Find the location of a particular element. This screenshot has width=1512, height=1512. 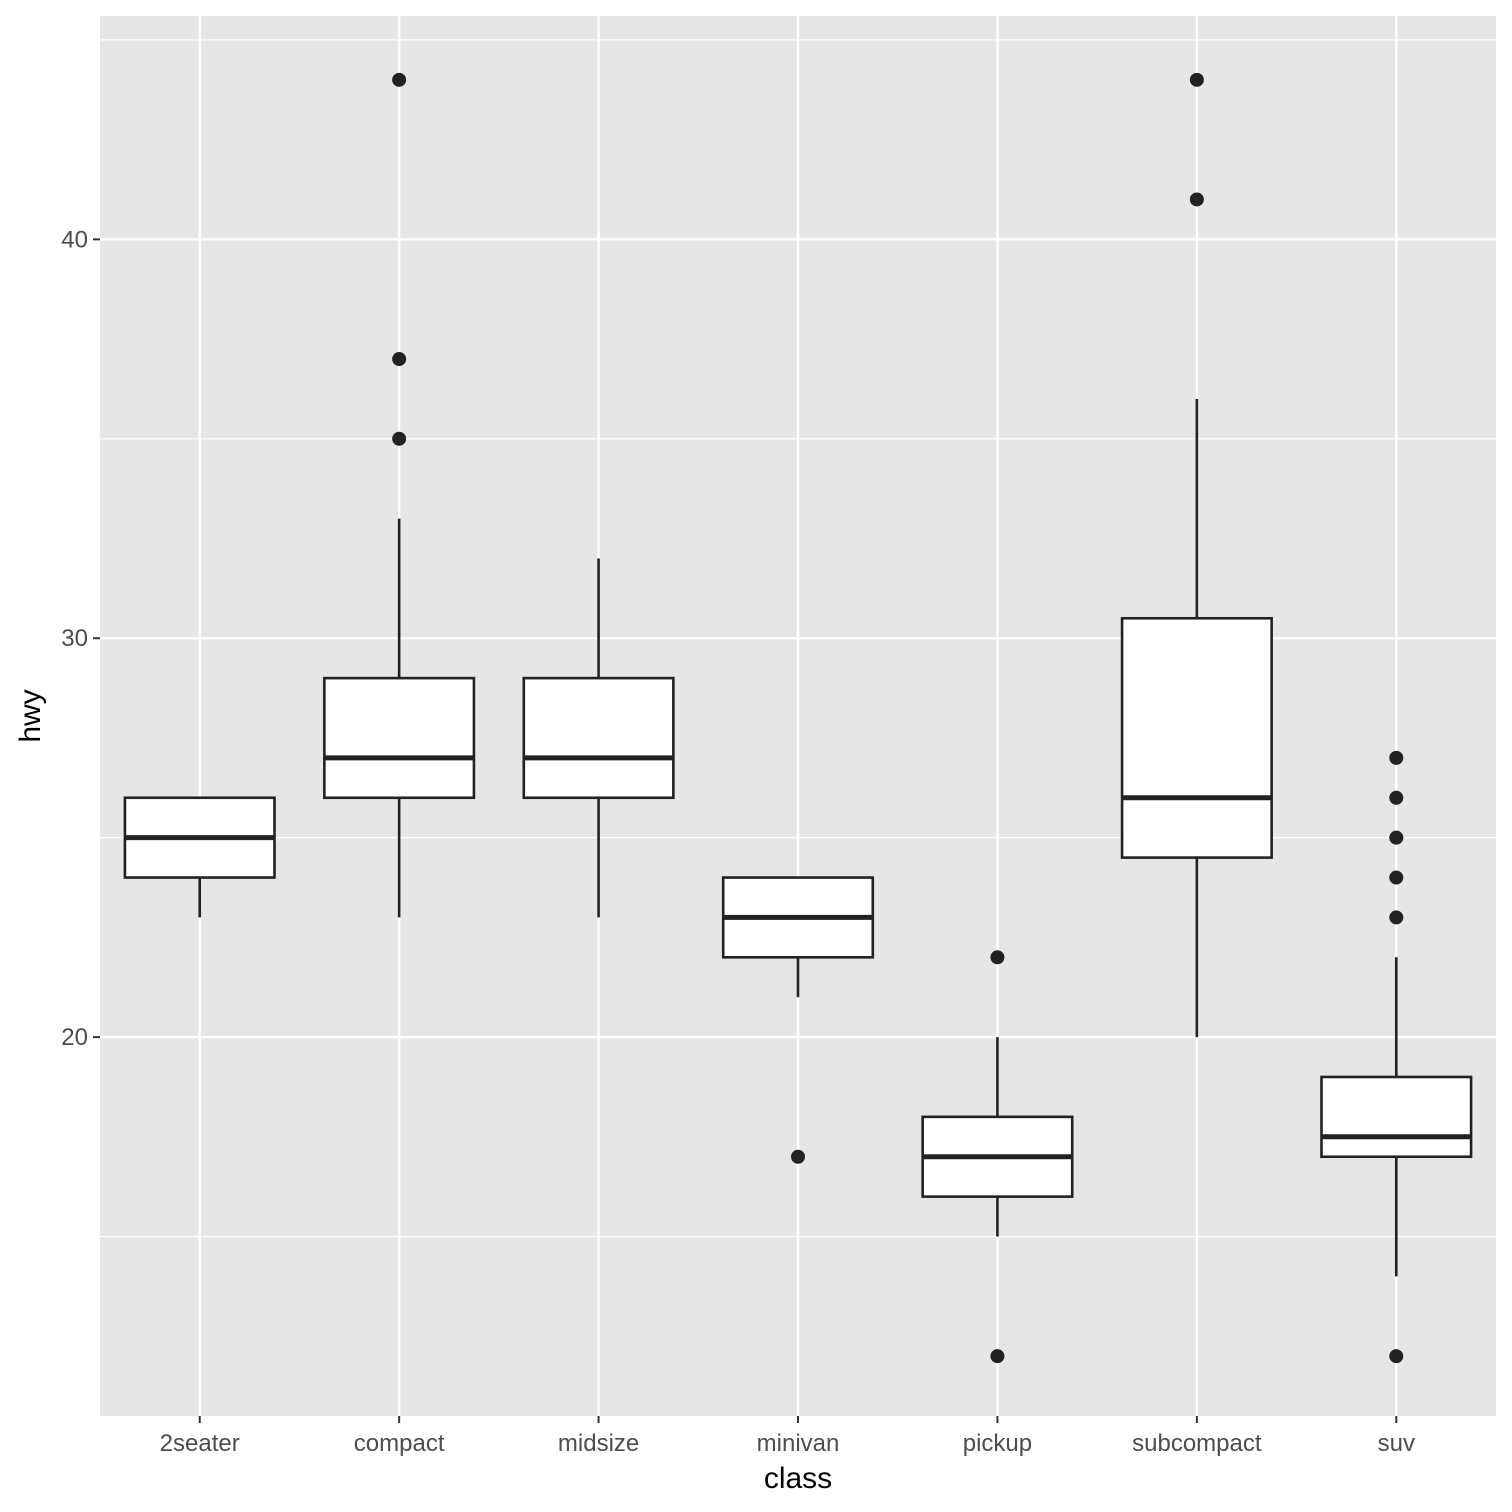

x-tick-label: compact is located at coordinates (399, 1443).